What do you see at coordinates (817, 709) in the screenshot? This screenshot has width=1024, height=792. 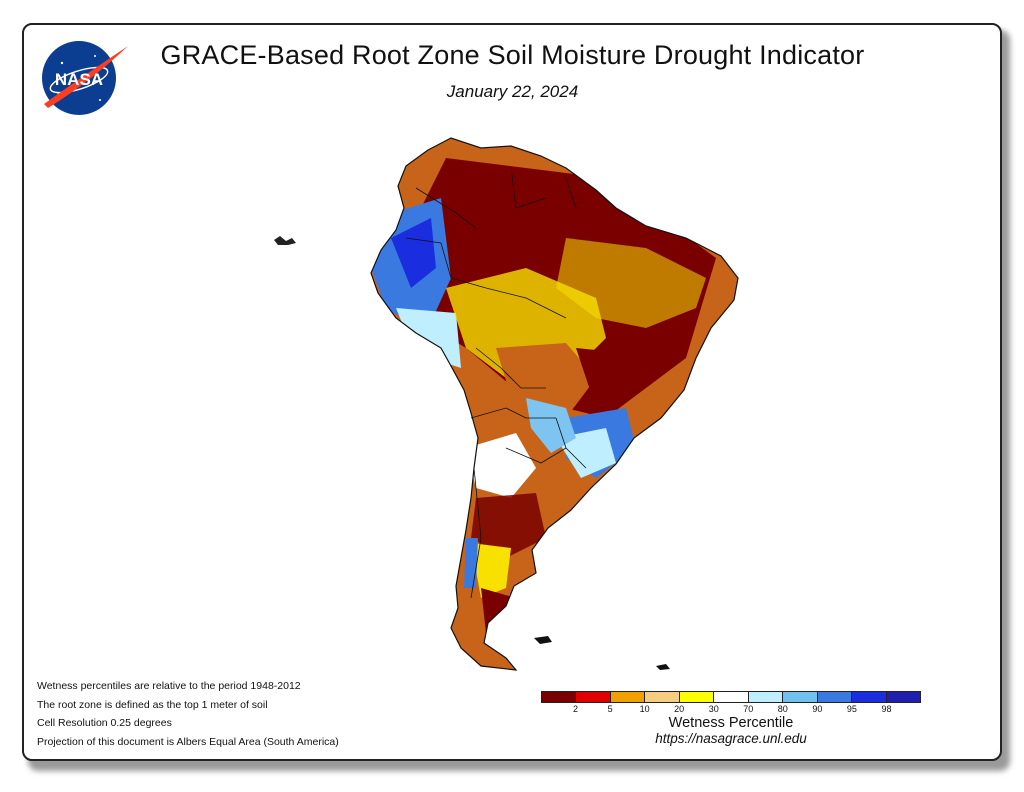 I see `legend-tick-label: 90` at bounding box center [817, 709].